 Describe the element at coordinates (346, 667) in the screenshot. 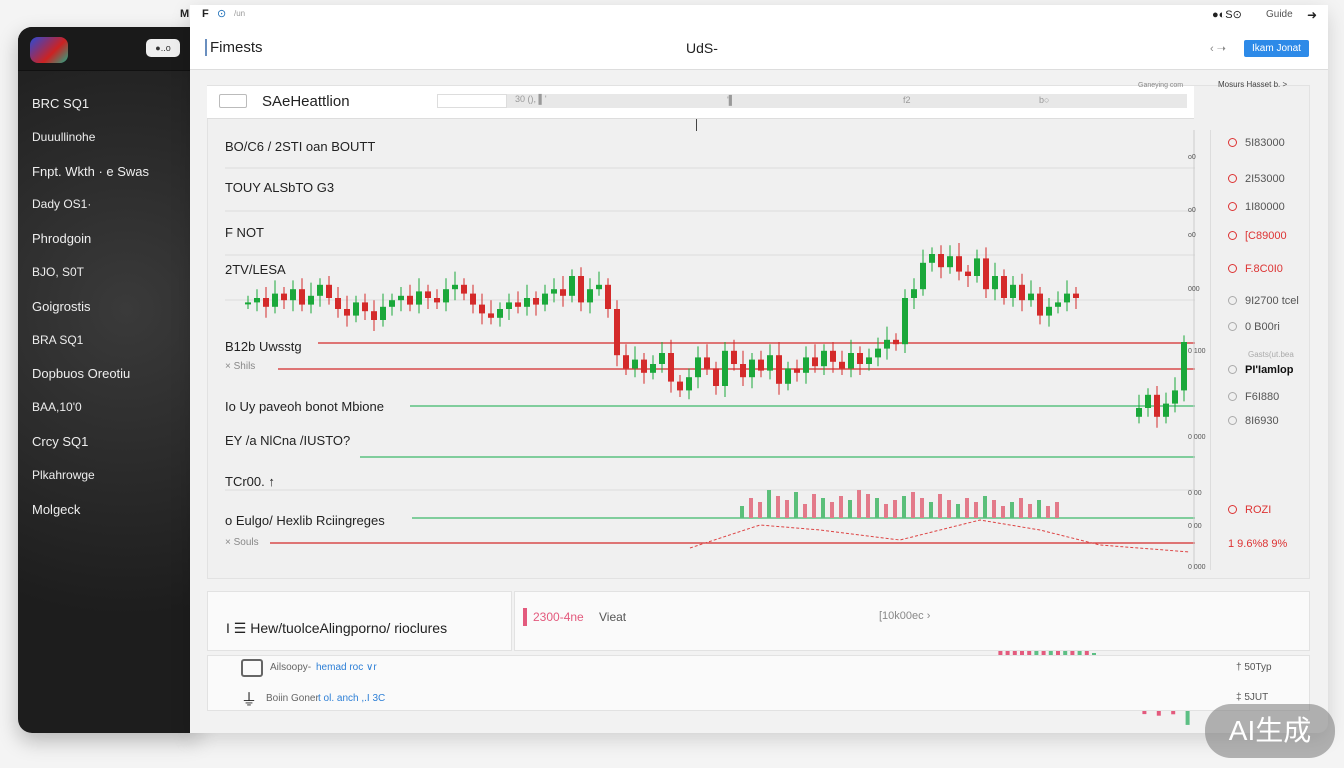

I see `row1-link: hemad roc ∨r` at that location.